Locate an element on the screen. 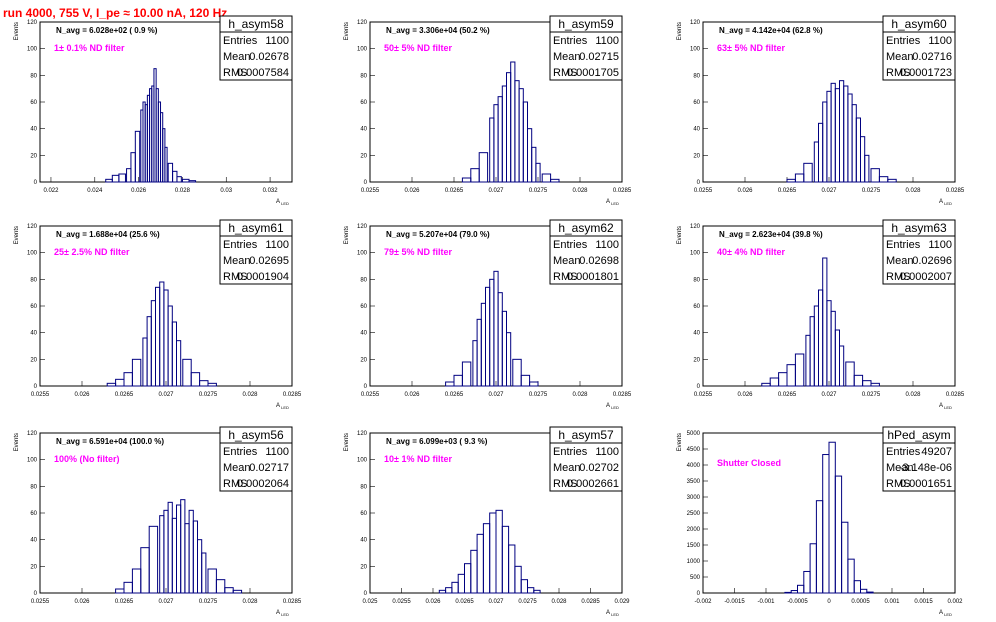 This screenshot has width=996, height=622. x-tick-label: 0.0265 is located at coordinates (454, 191).